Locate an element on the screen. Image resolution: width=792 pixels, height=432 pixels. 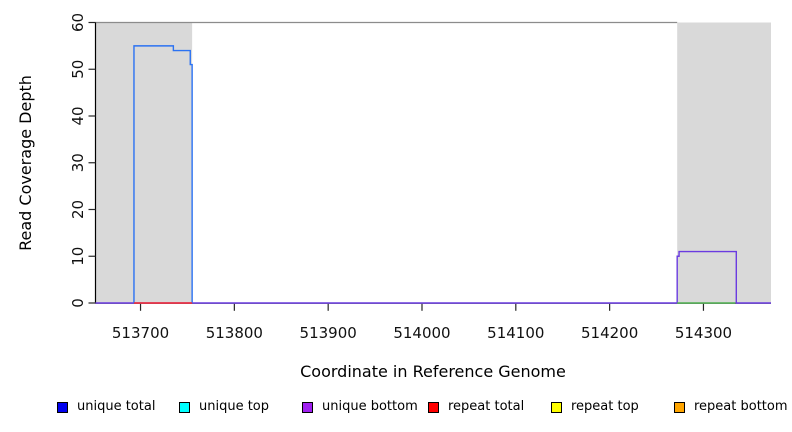
legend-item-repeat-bottom: repeat bottom is located at coordinates (731, 407).